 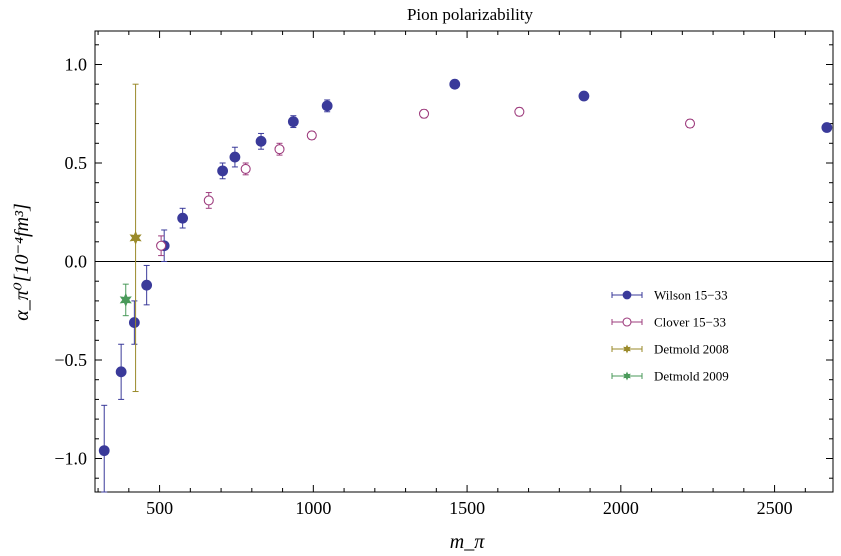 I want to click on legend-label: Wilson 15−33, so click(x=691, y=295).